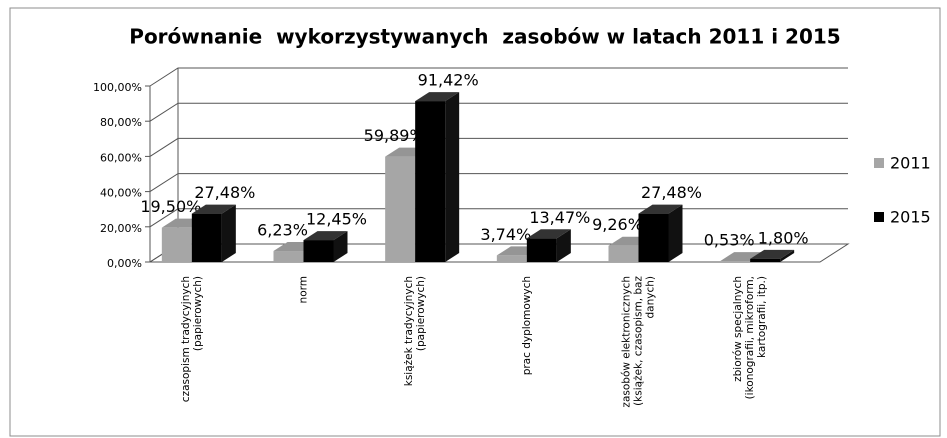  What do you see at coordinates (910, 163) in the screenshot?
I see `legend-label: 2011` at bounding box center [910, 163].